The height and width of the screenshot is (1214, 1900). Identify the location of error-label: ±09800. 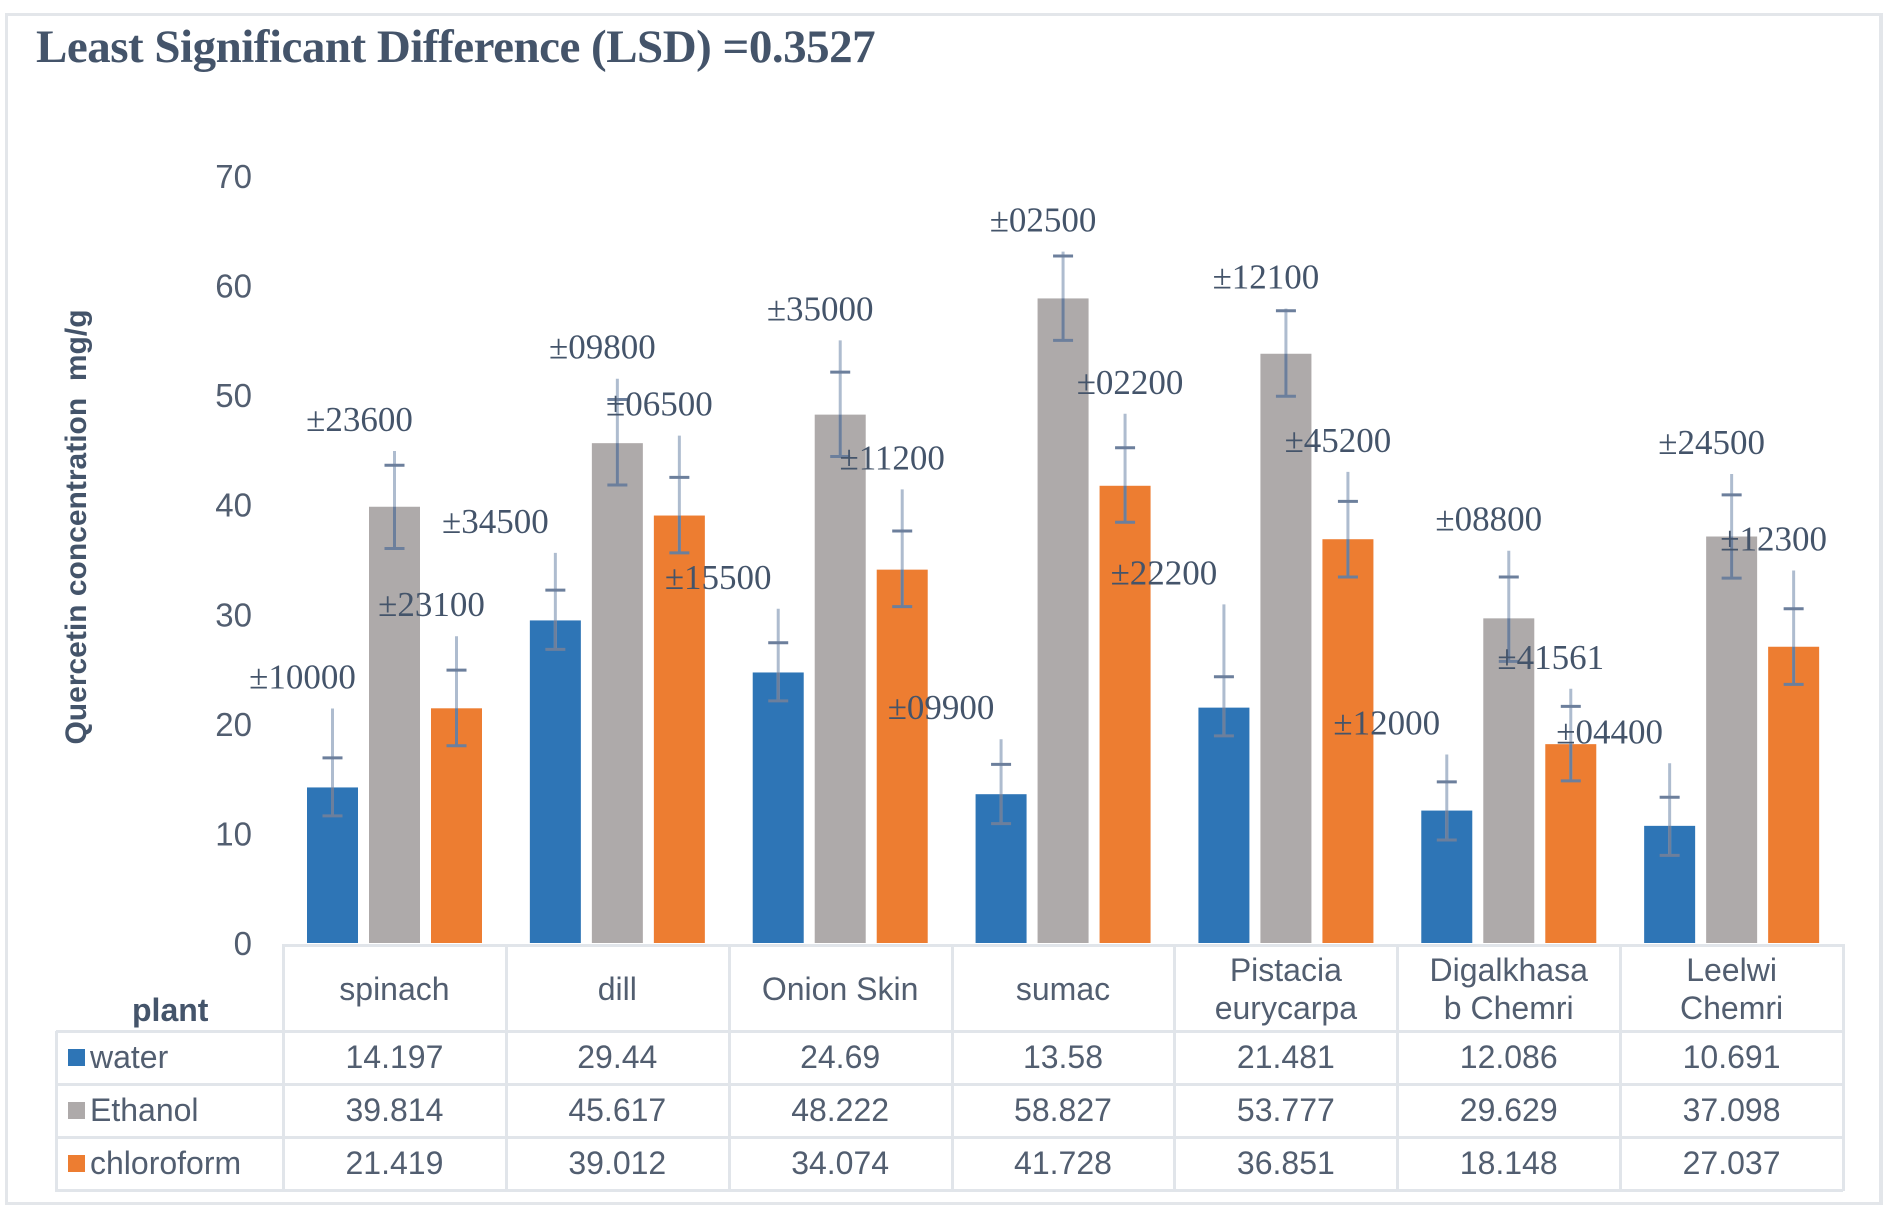
(602, 347).